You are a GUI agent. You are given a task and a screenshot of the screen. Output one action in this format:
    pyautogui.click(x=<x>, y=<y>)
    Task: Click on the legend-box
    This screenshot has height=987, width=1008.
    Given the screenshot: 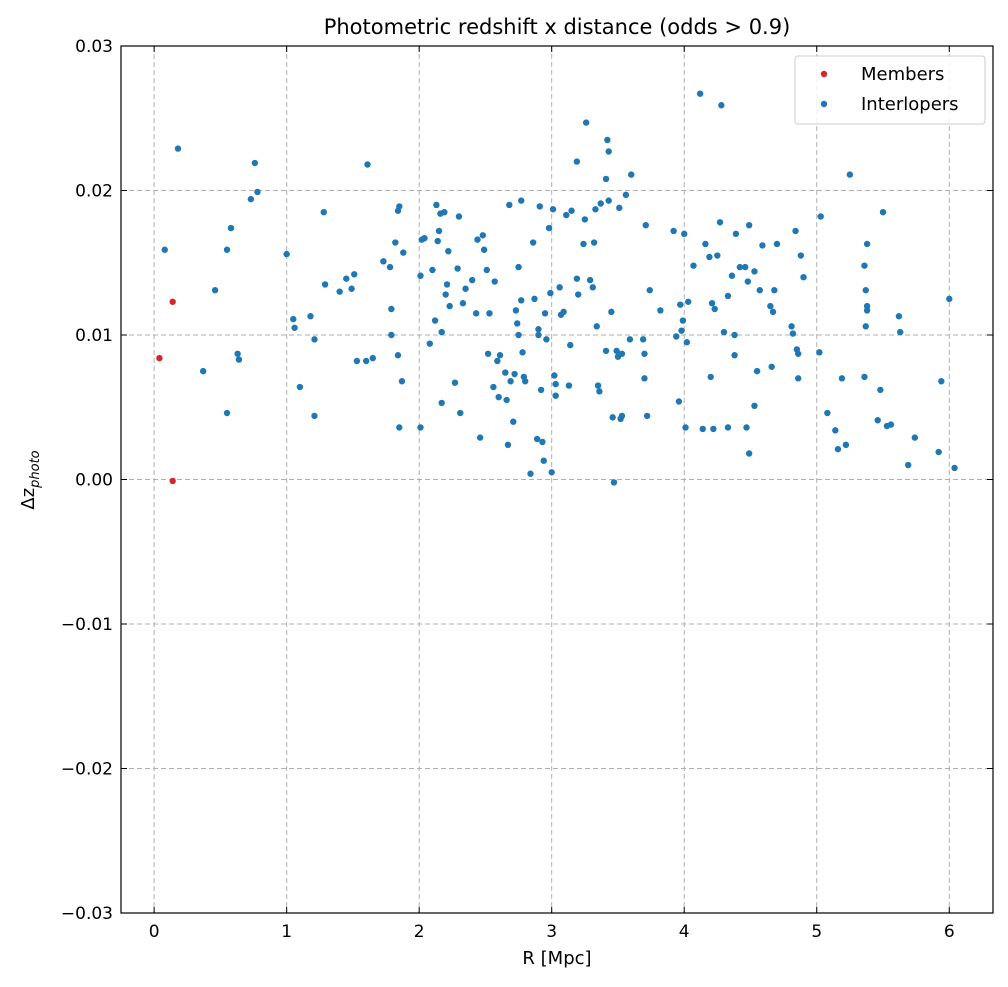 What is the action you would take?
    pyautogui.click(x=890, y=90)
    